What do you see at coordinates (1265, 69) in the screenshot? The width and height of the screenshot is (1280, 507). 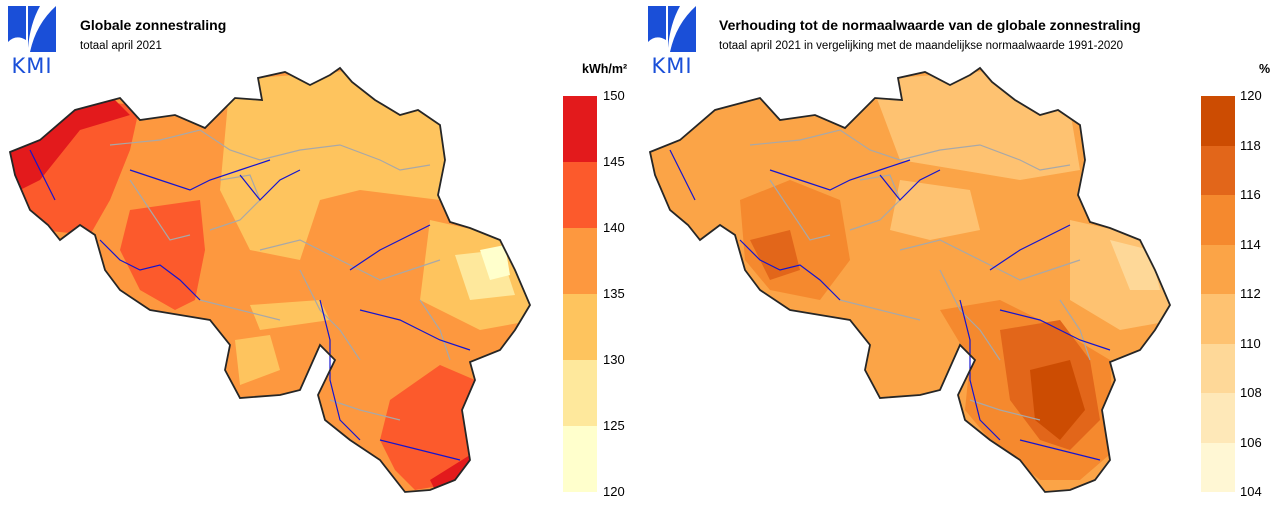 I see `legend-unit: %` at bounding box center [1265, 69].